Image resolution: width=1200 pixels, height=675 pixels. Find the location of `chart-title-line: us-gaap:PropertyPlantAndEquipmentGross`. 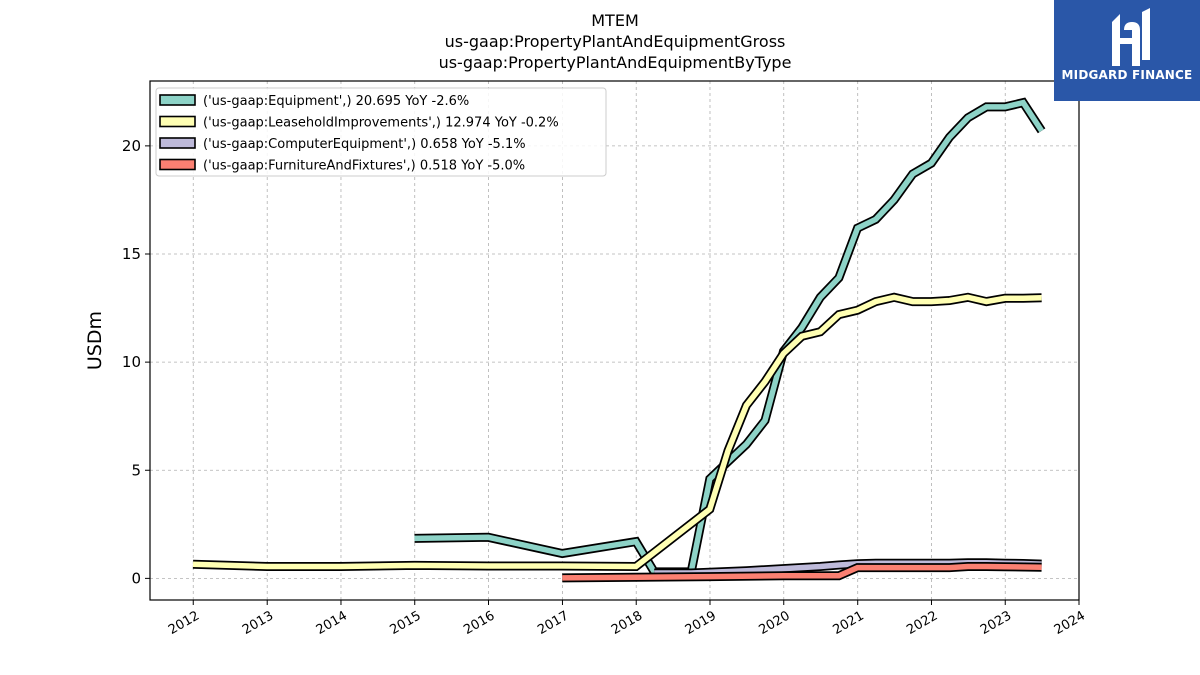

chart-title-line: us-gaap:PropertyPlantAndEquipmentGross is located at coordinates (615, 41).